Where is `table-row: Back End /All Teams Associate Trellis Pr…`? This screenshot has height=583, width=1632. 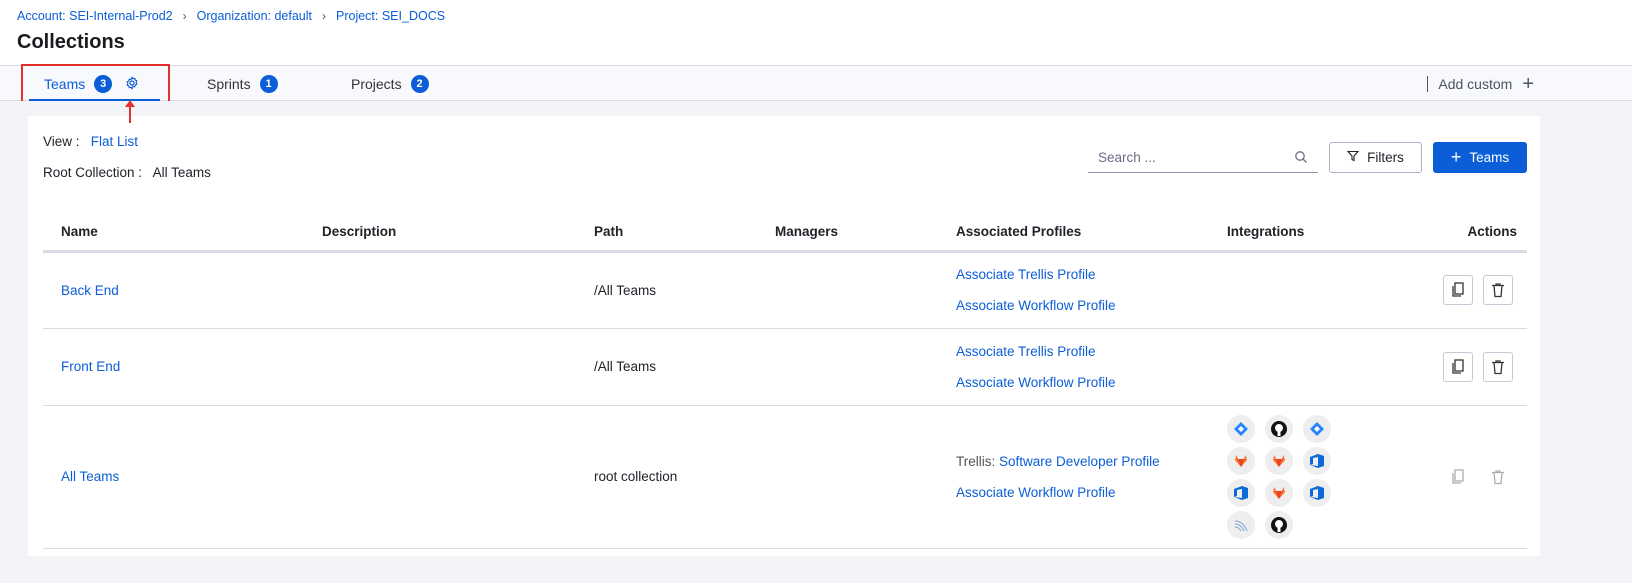
table-row: Back End /All Teams Associate Trellis Pr… is located at coordinates (785, 290).